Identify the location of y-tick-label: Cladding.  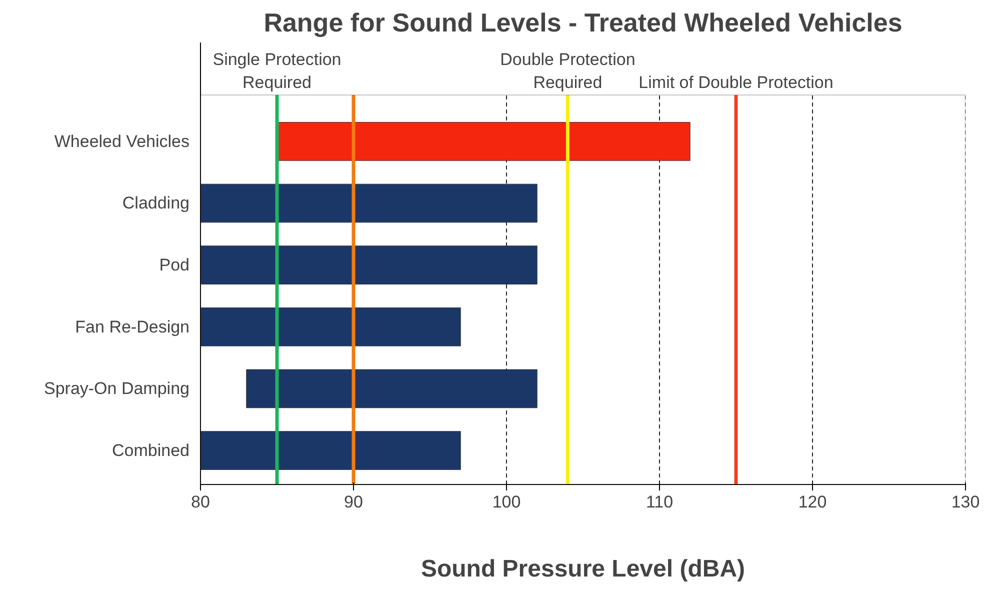
(156, 203).